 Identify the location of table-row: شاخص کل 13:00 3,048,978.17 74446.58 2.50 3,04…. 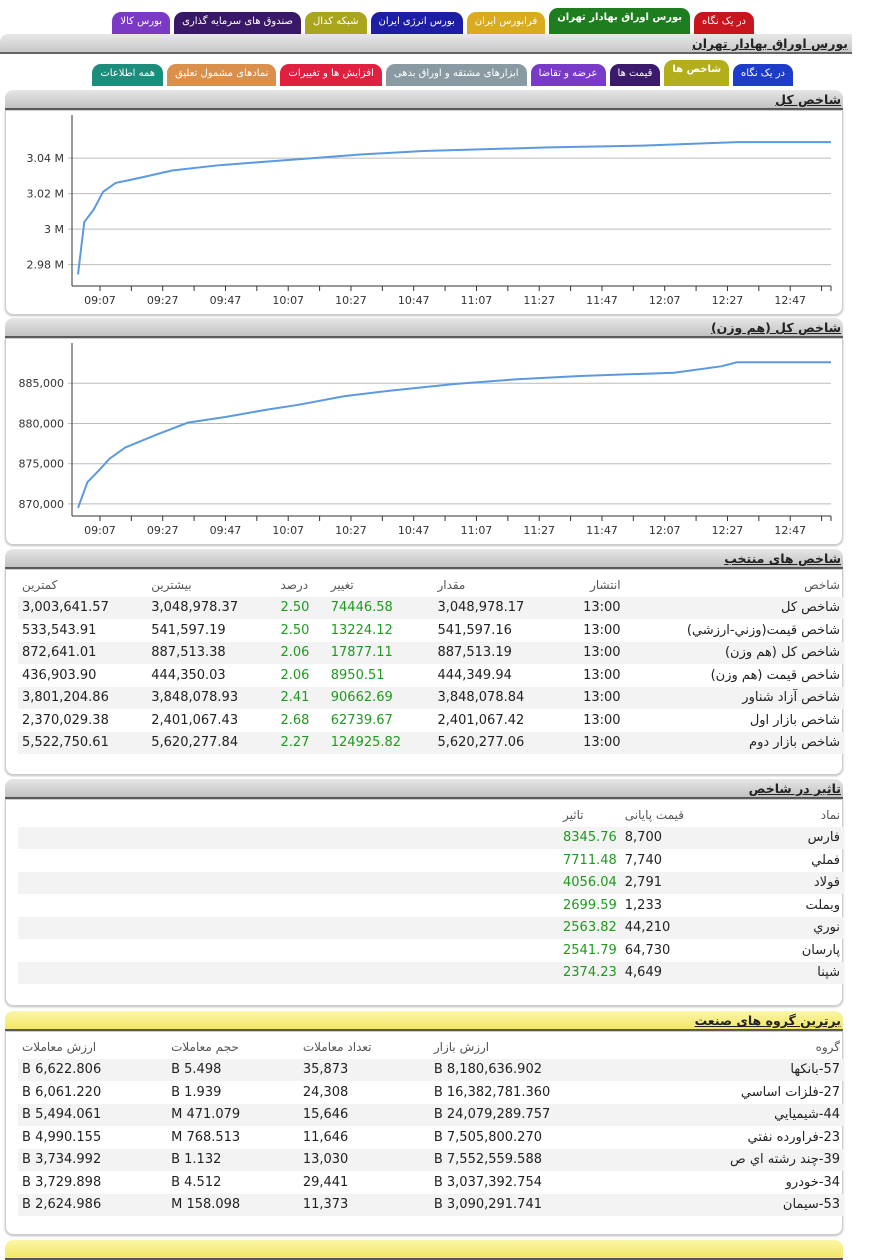
(431, 607).